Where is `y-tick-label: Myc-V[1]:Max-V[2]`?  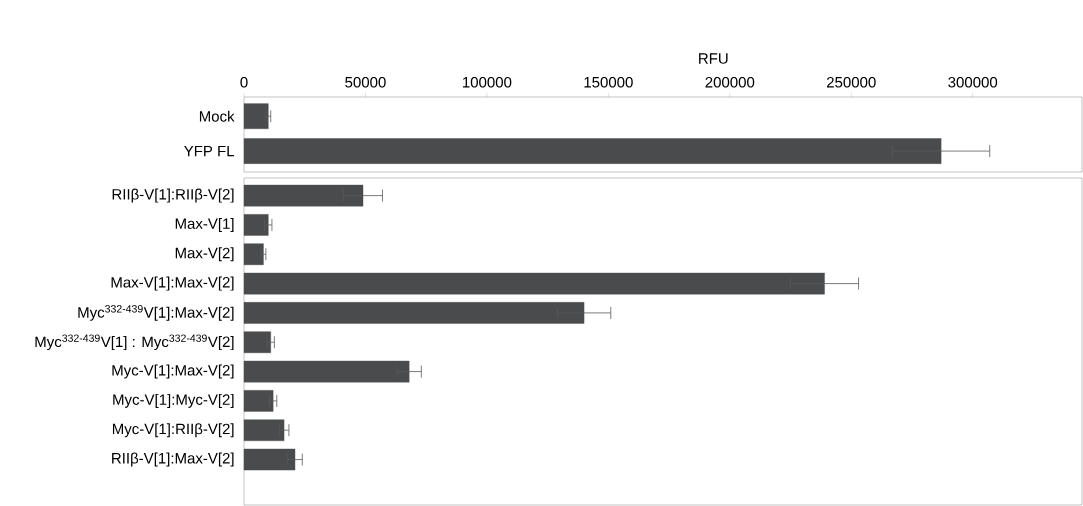
y-tick-label: Myc-V[1]:Max-V[2] is located at coordinates (173, 371).